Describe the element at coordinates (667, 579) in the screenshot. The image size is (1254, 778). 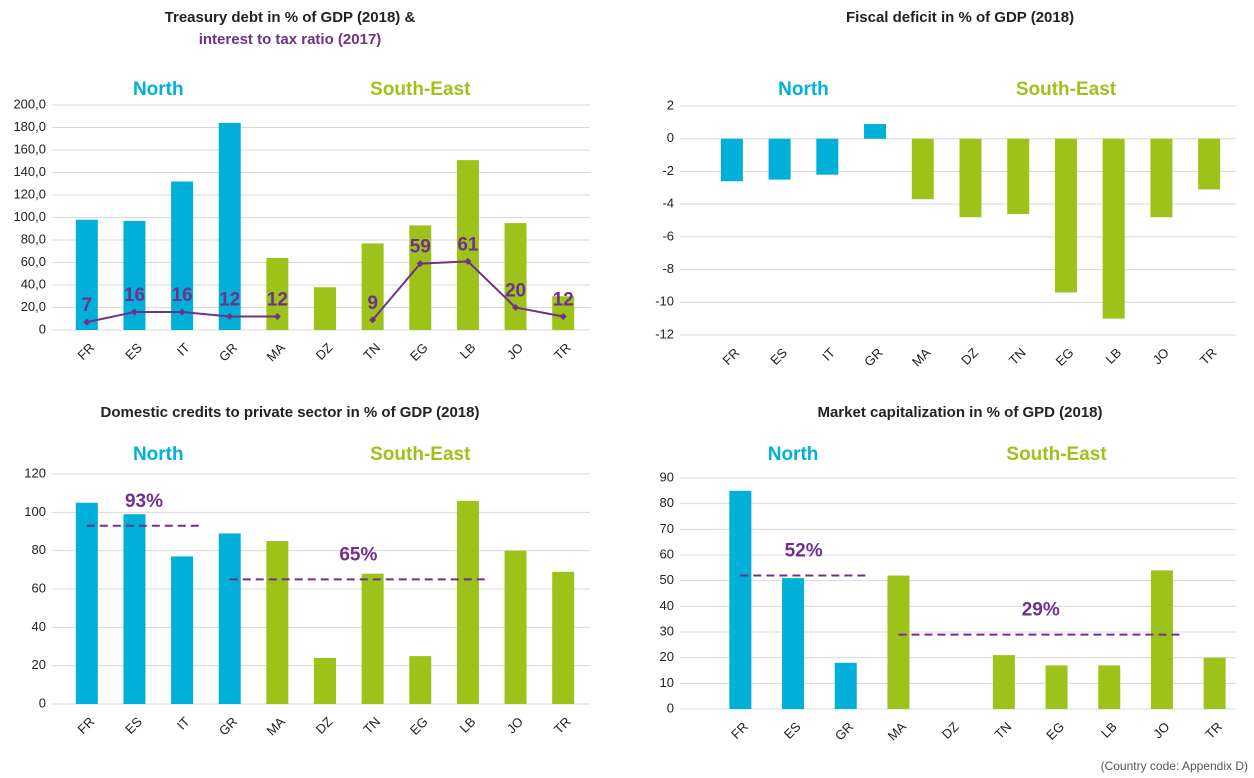
I see `y-tick-label: 50` at that location.